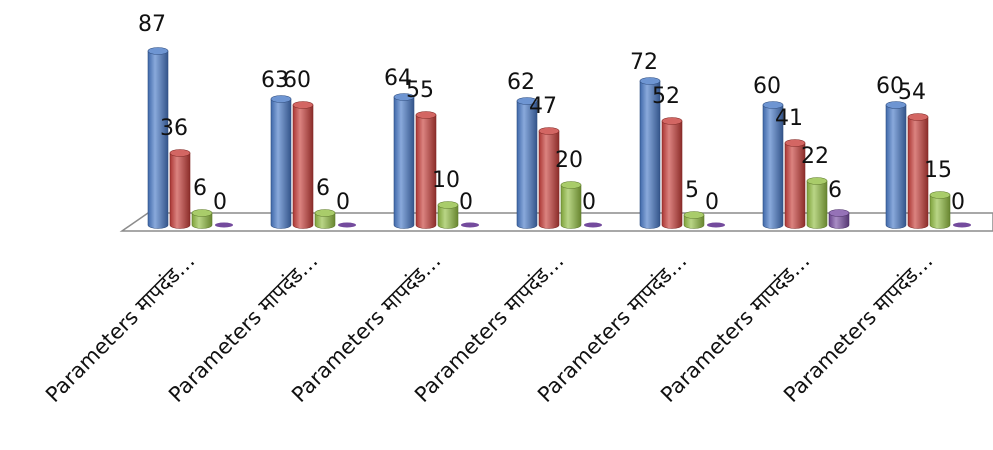  I want to click on data-label: 15, so click(938, 170).